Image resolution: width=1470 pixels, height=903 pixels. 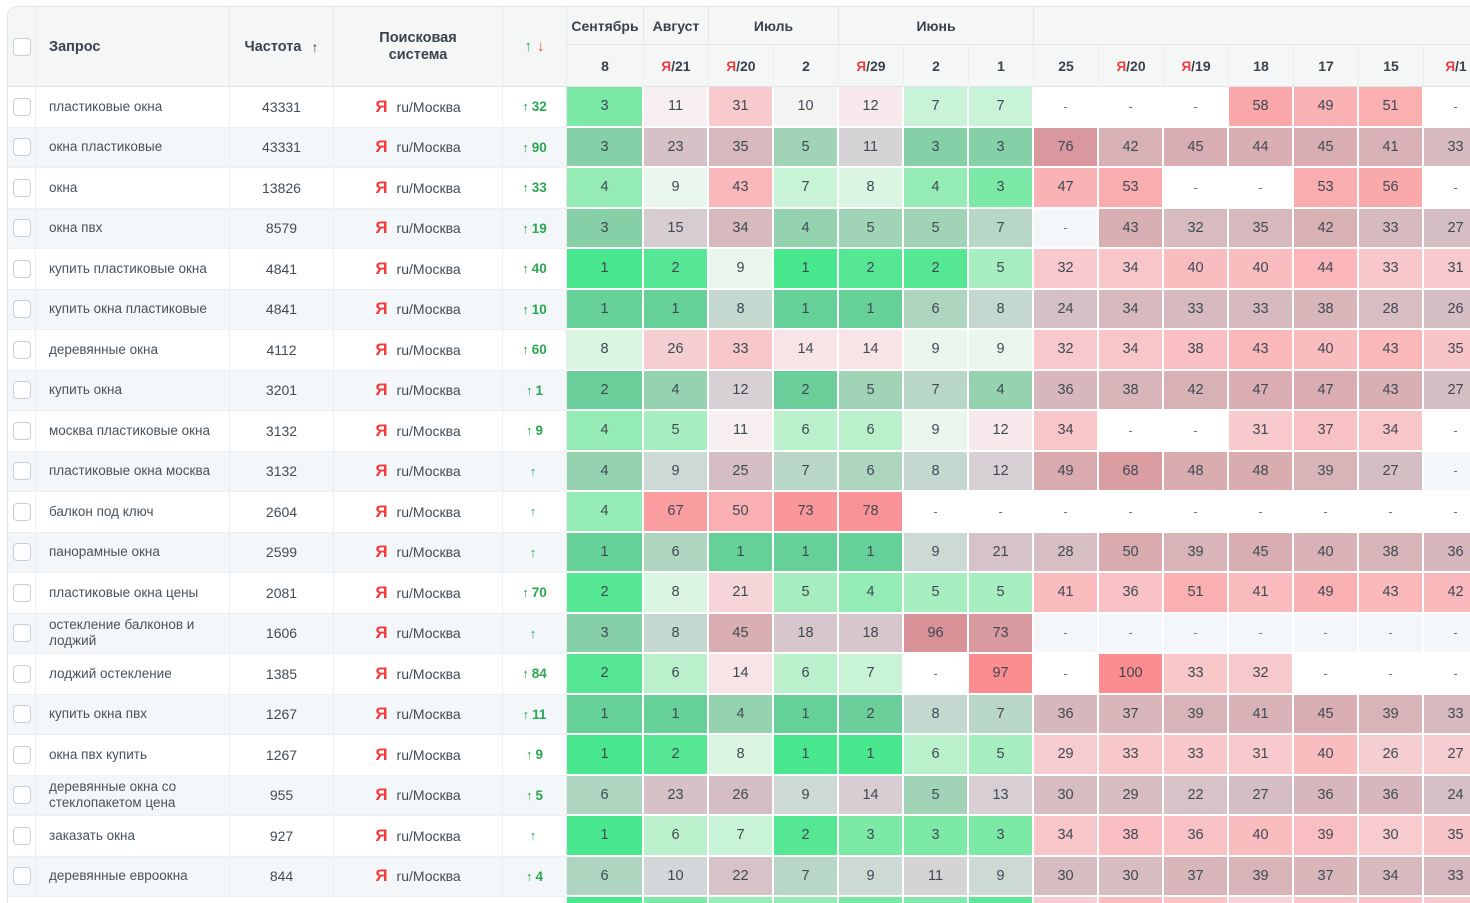 I want to click on position-cell: 76, so click(x=1067, y=147).